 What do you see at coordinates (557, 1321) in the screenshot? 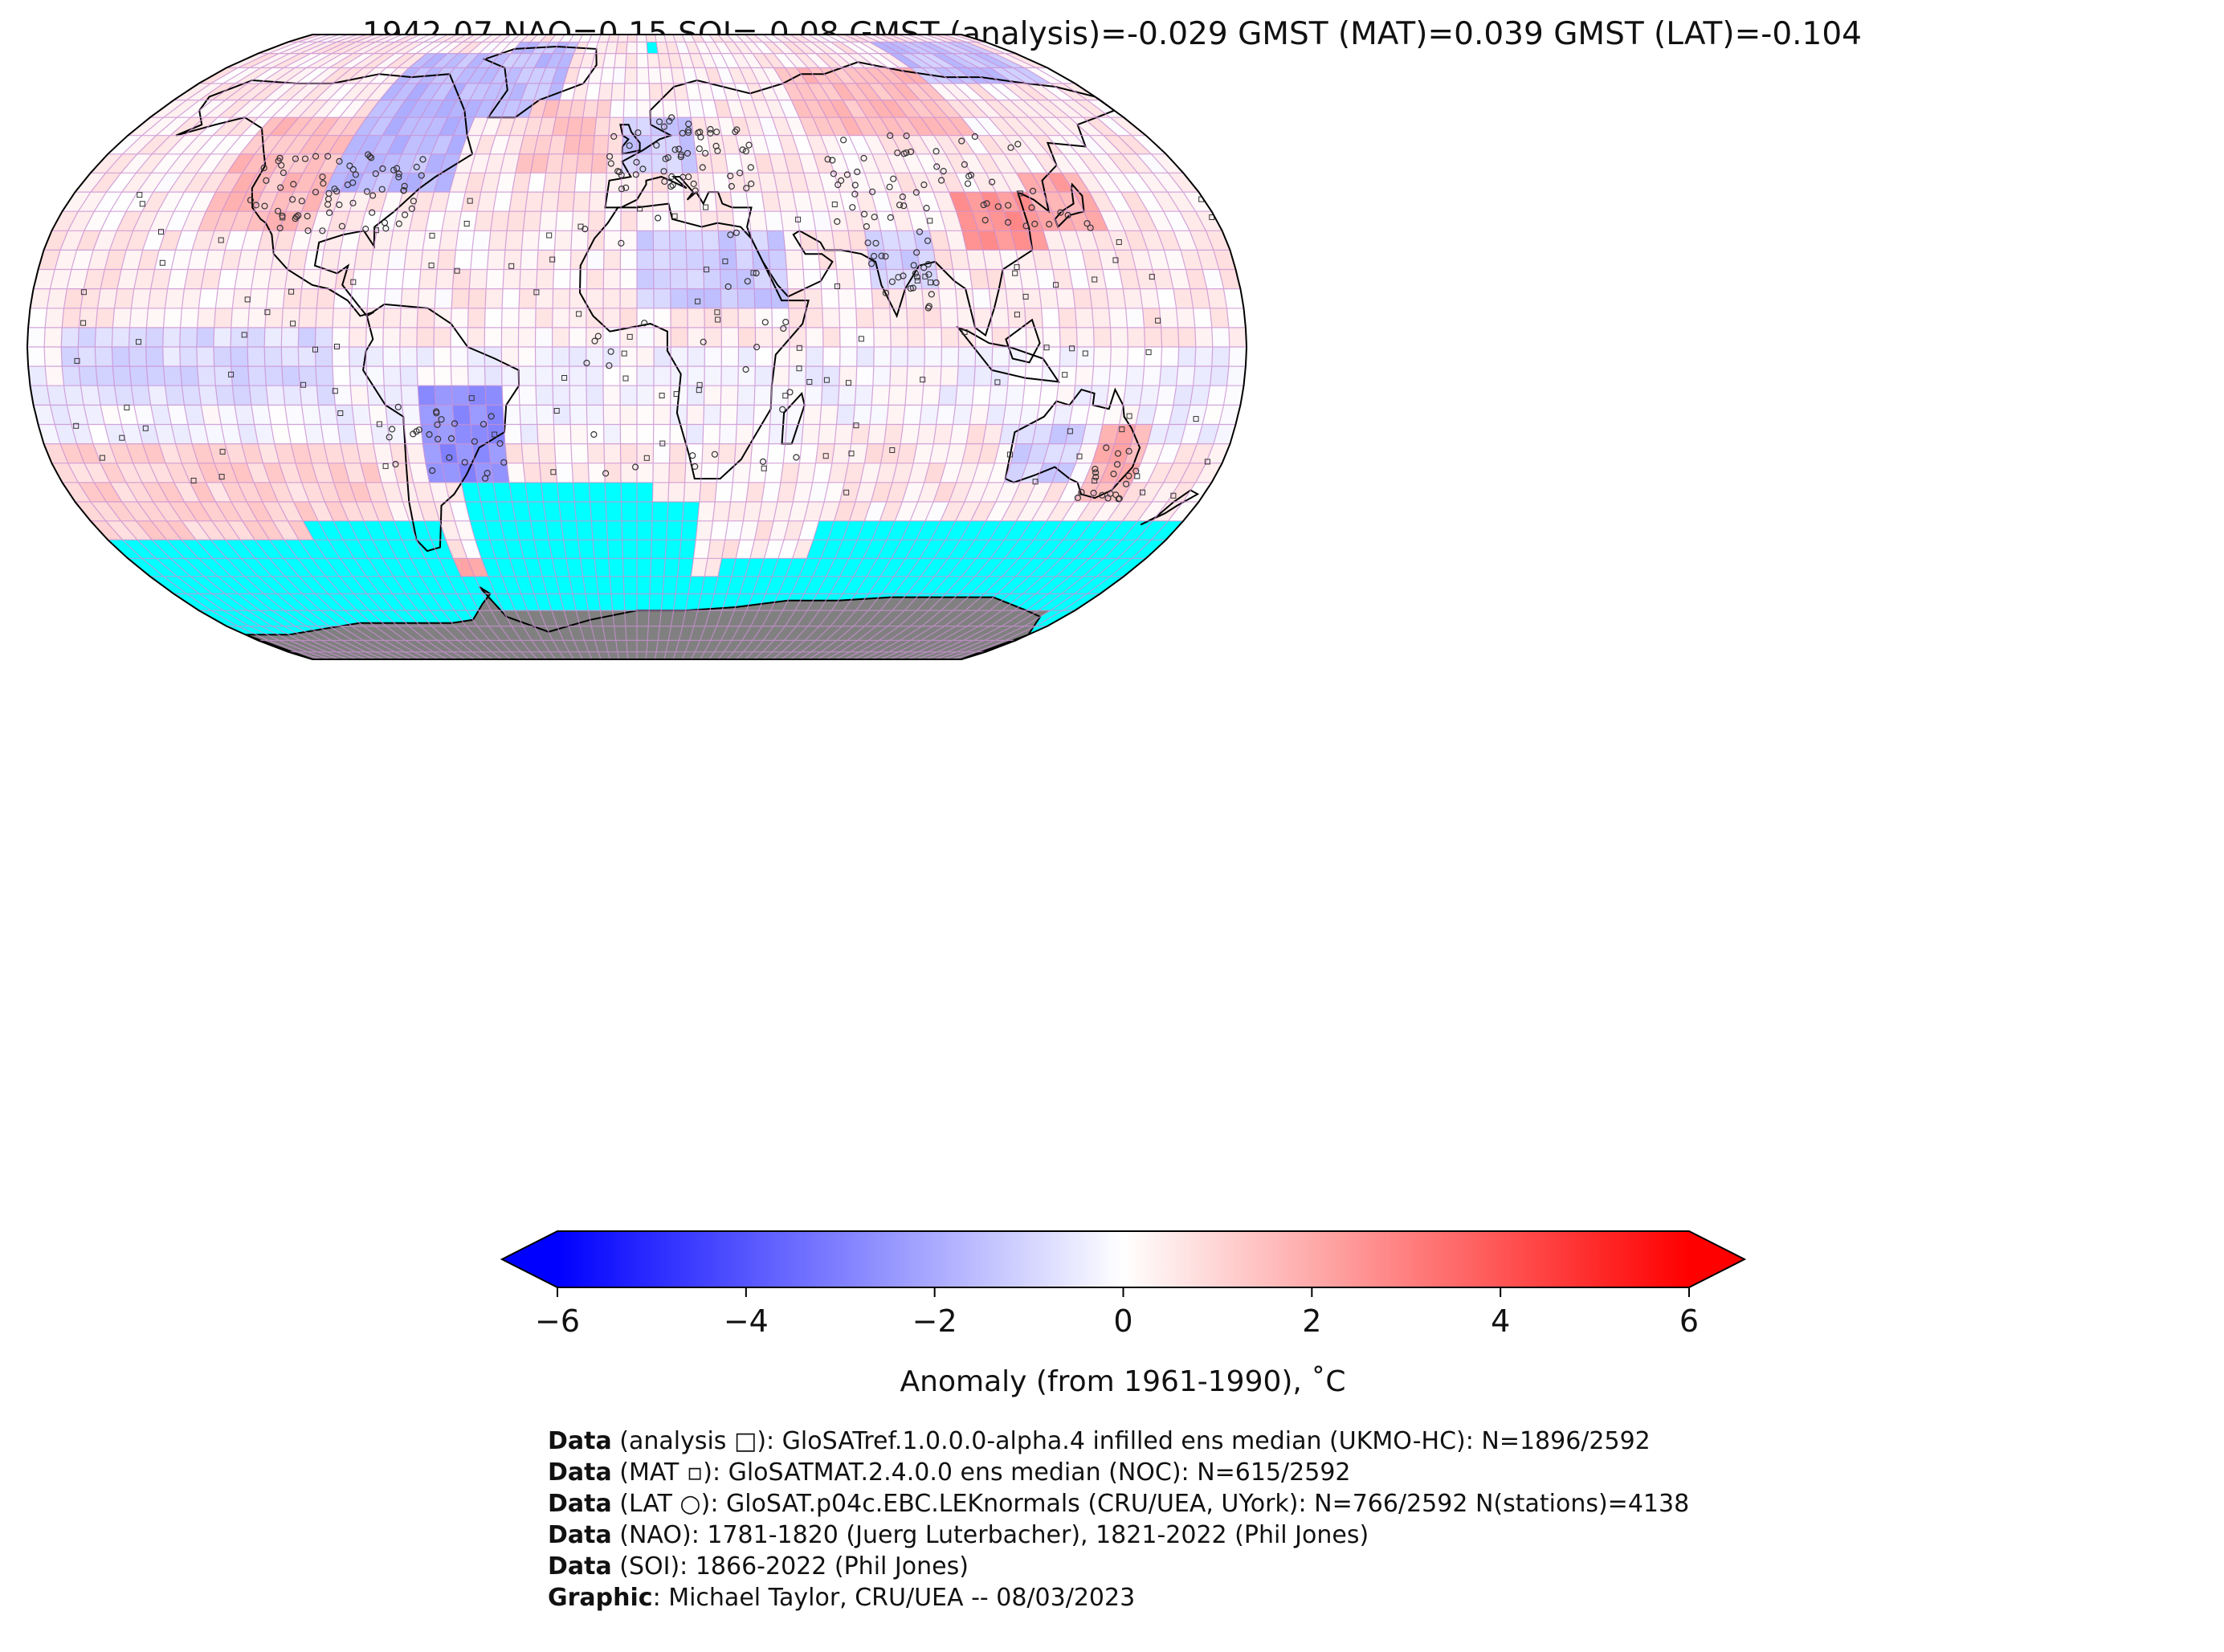
I see `colorbar-tick-label: −6` at bounding box center [557, 1321].